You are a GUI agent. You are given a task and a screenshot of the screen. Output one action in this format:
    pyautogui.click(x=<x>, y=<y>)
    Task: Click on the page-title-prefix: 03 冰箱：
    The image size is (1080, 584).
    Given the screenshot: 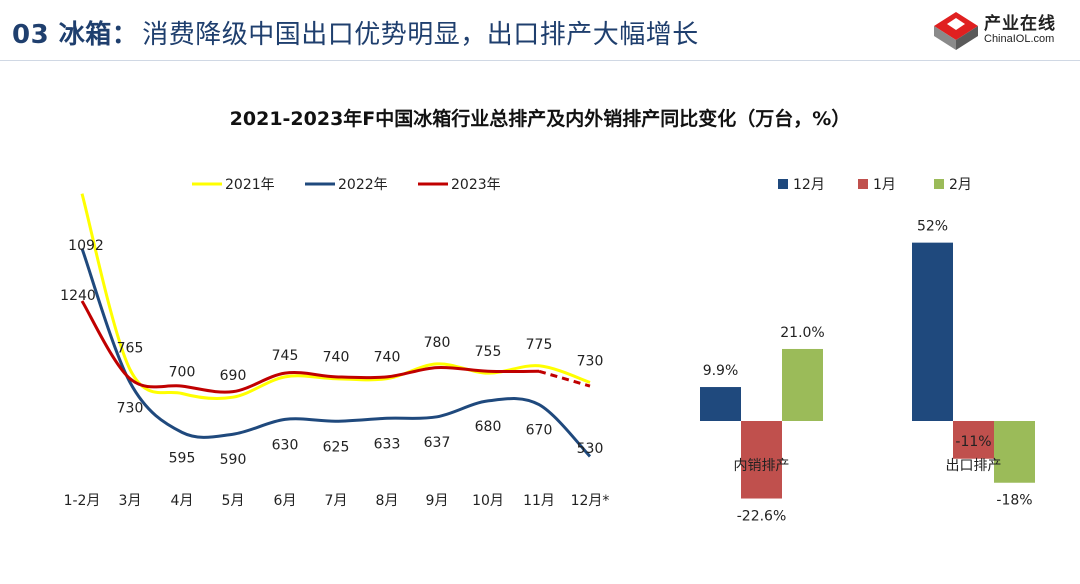 What is the action you would take?
    pyautogui.click(x=75, y=35)
    